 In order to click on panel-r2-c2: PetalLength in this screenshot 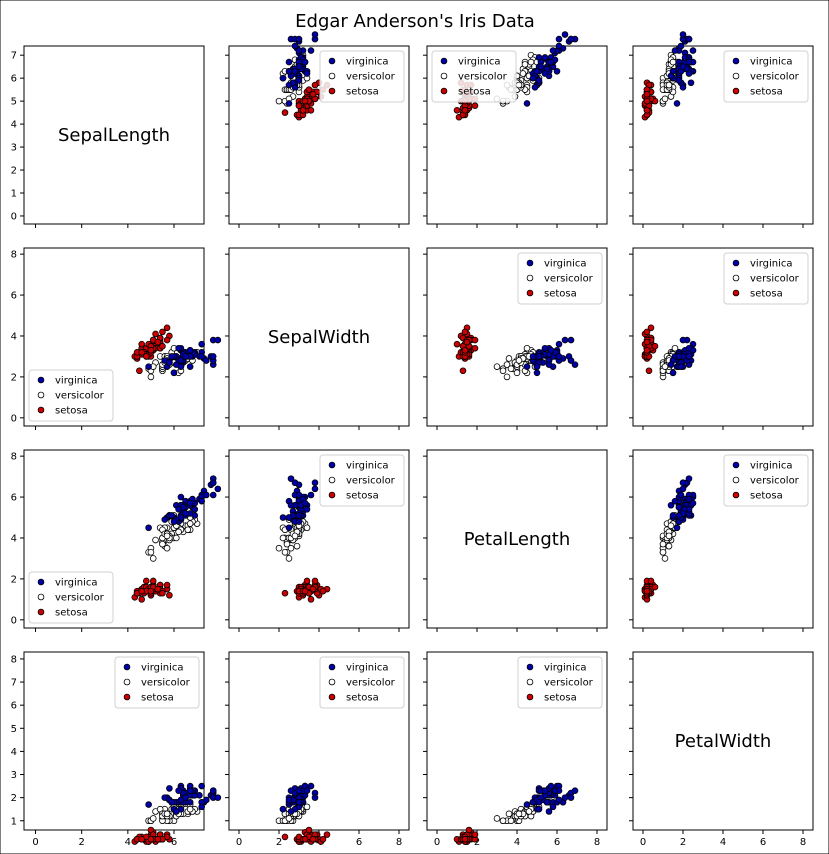, I will do `click(515, 540)`.